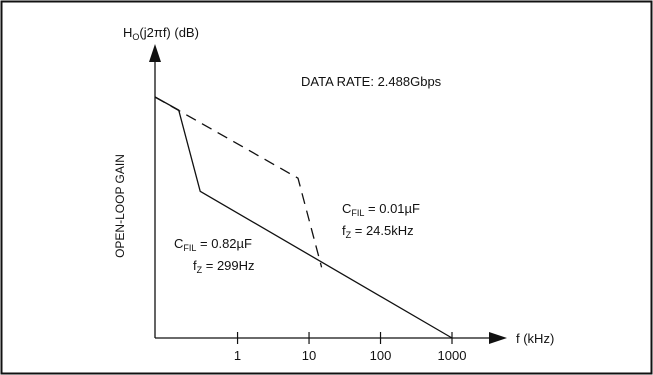 The image size is (653, 375). What do you see at coordinates (371, 81) in the screenshot?
I see `data-rate-annotation: DATA RATE: 2.488Gbps` at bounding box center [371, 81].